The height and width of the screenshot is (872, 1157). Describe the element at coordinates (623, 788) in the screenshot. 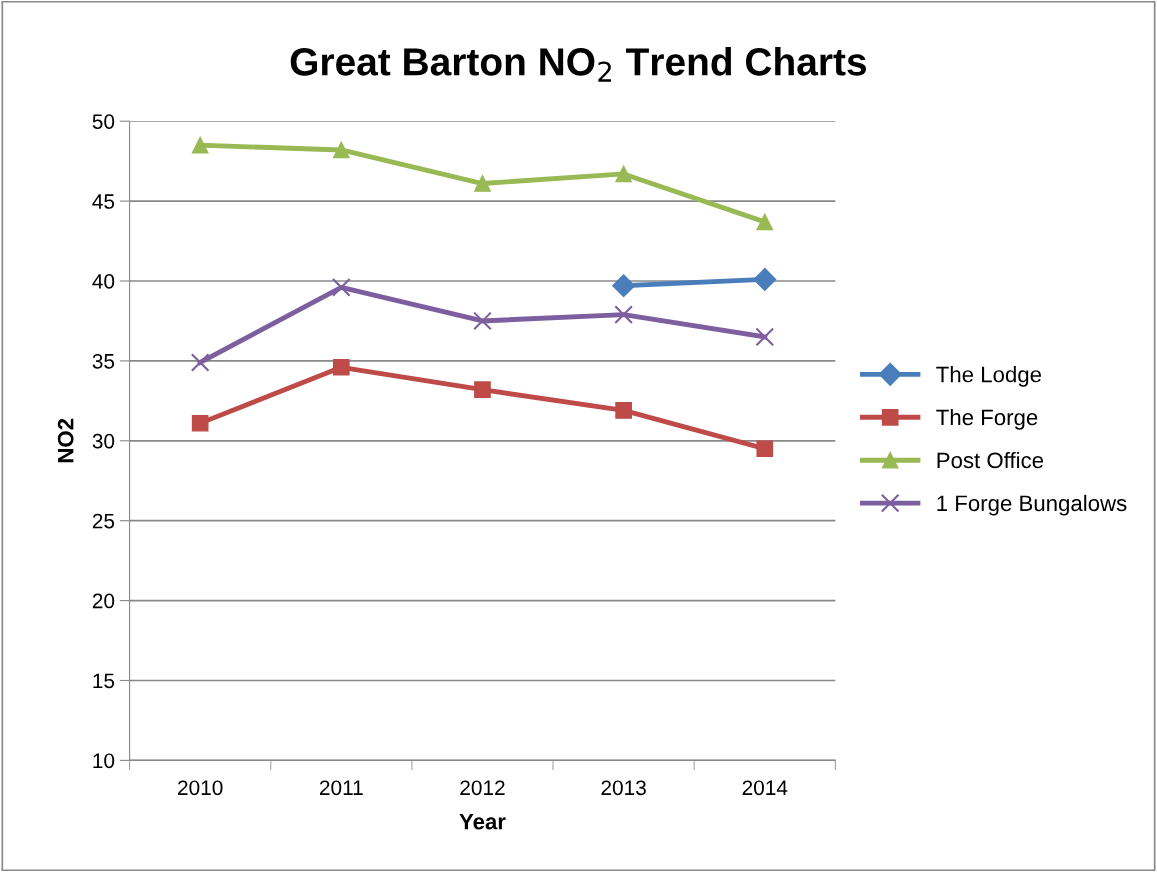

I see `x-tick-label: 2013` at that location.